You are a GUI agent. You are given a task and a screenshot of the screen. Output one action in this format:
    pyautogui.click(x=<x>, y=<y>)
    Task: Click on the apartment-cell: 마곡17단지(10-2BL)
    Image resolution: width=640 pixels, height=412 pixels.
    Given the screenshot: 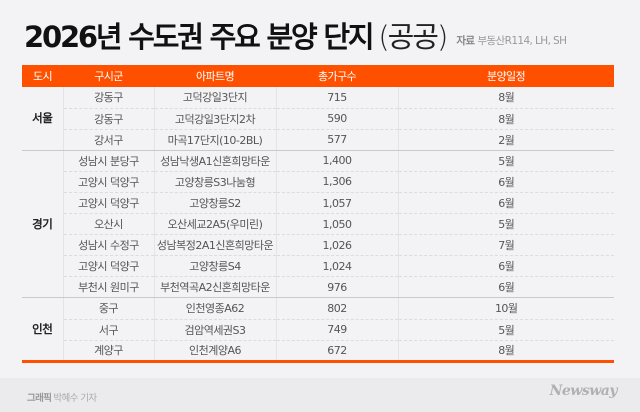 What is the action you would take?
    pyautogui.click(x=214, y=140)
    